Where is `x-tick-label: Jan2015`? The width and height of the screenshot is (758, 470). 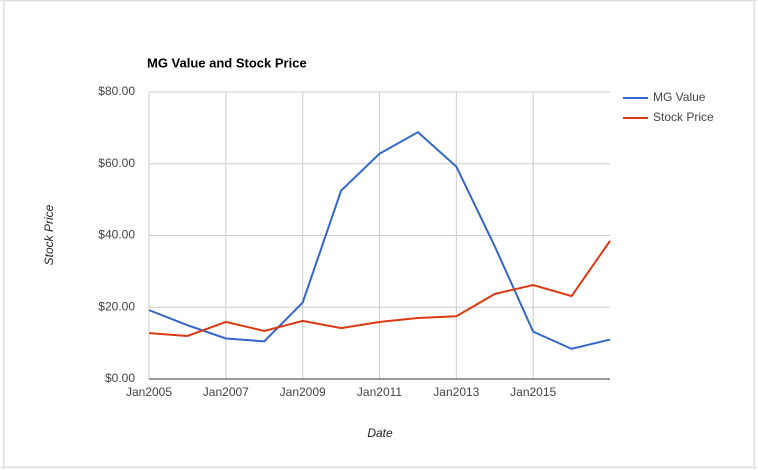 x-tick-label: Jan2015 is located at coordinates (533, 392).